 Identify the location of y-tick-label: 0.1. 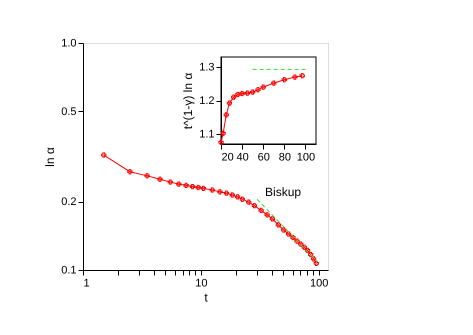
(68, 270).